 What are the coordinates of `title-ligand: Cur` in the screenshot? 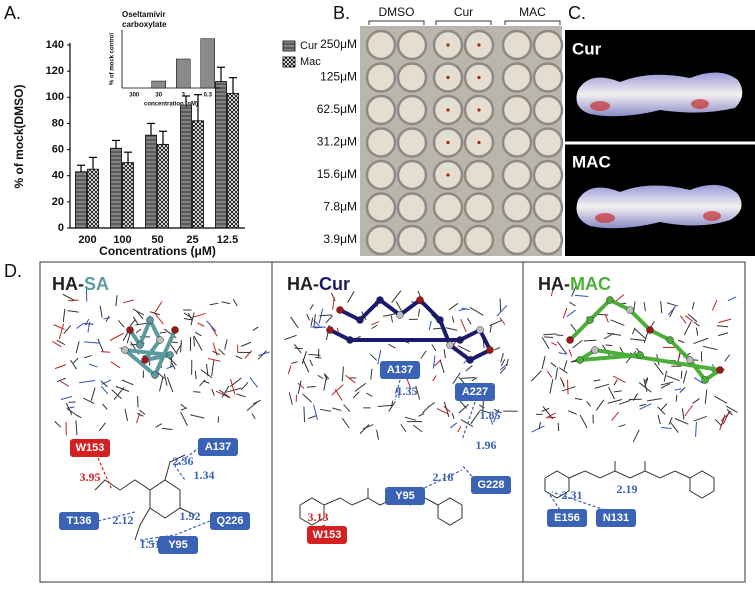 It's located at (334, 284).